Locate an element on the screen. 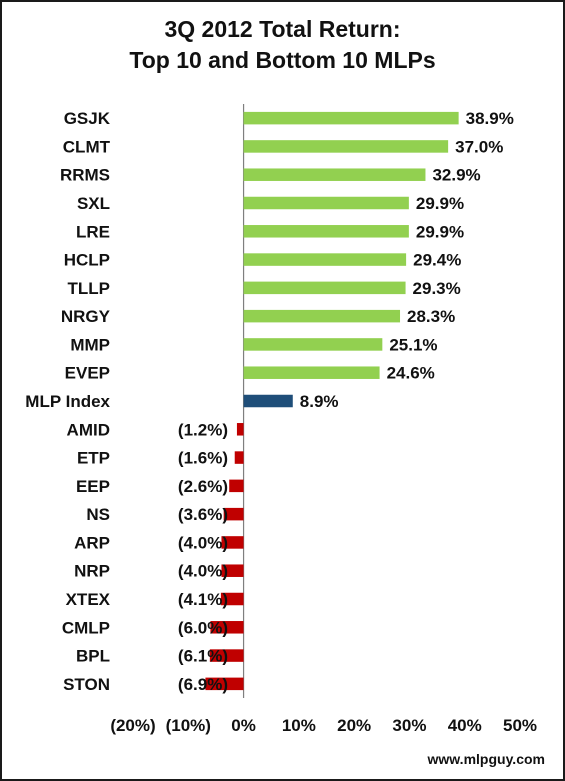 The image size is (565, 781). bar-tllp is located at coordinates (324, 288).